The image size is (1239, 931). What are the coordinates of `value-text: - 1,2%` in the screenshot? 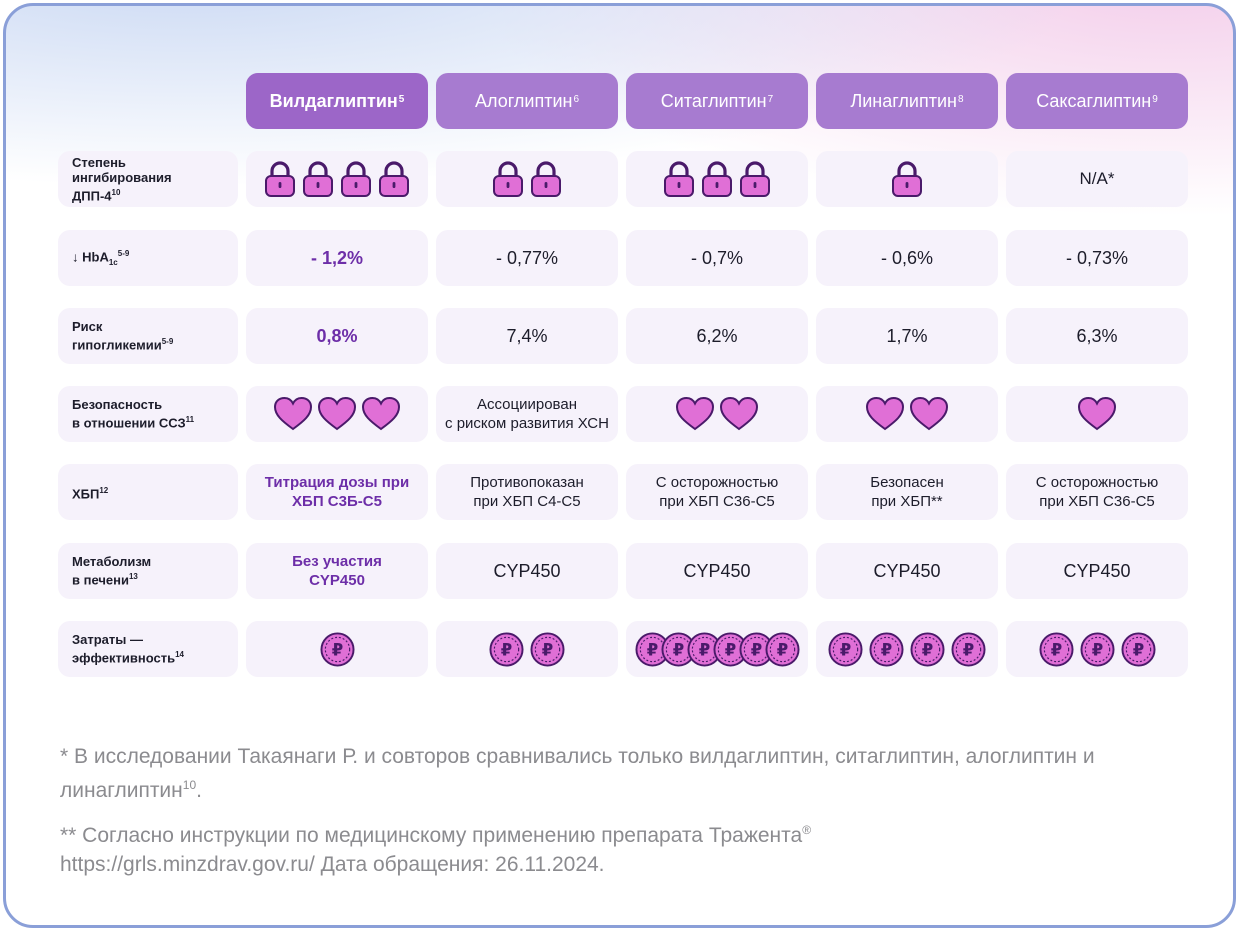 It's located at (337, 257).